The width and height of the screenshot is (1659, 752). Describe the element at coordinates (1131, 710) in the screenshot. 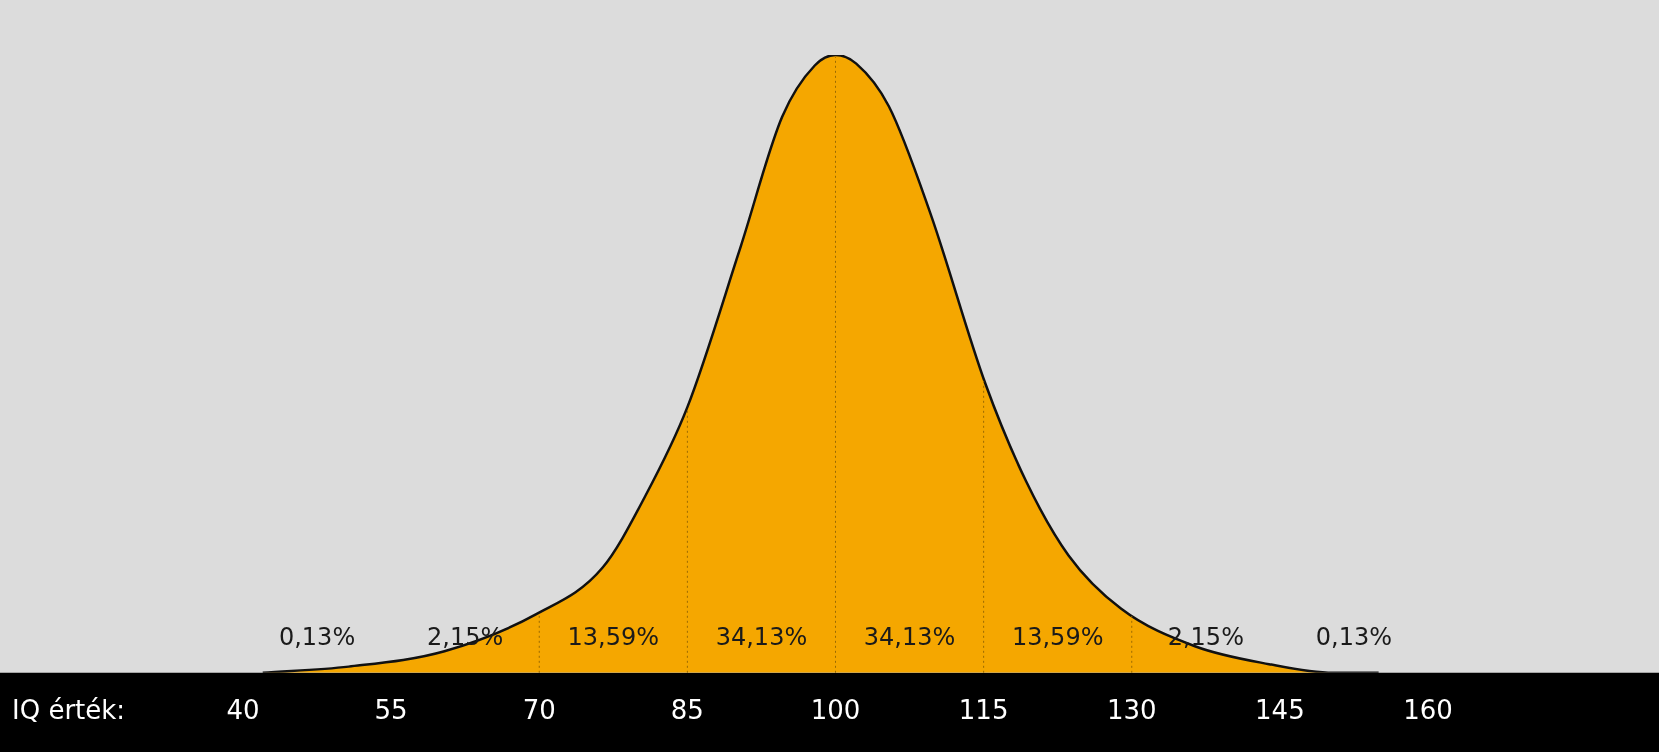

I see `x-tick-label: 130` at that location.